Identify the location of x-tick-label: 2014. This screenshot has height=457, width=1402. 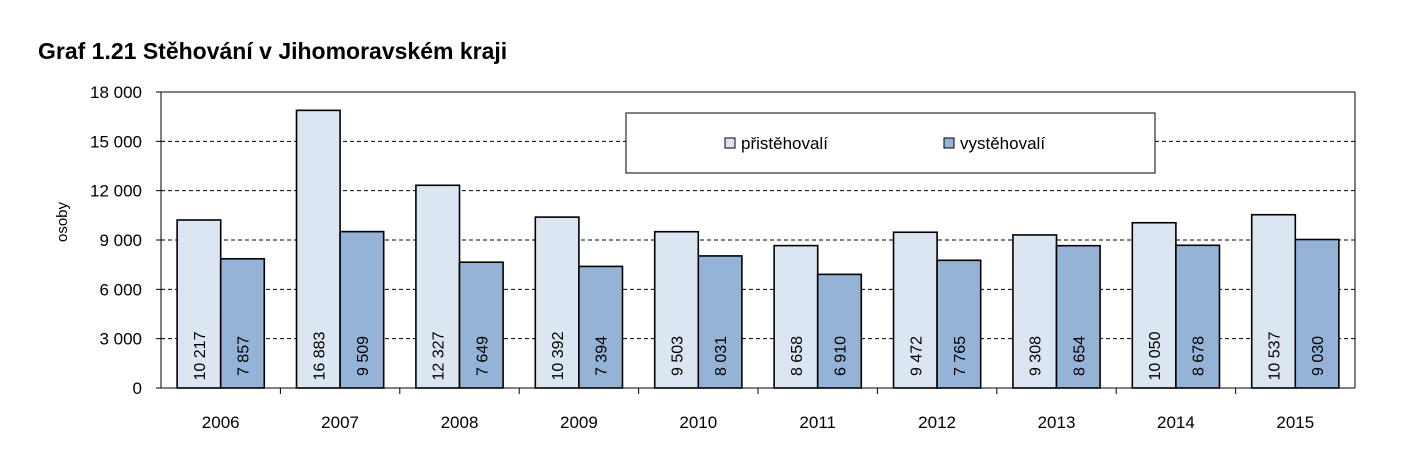
(1176, 422).